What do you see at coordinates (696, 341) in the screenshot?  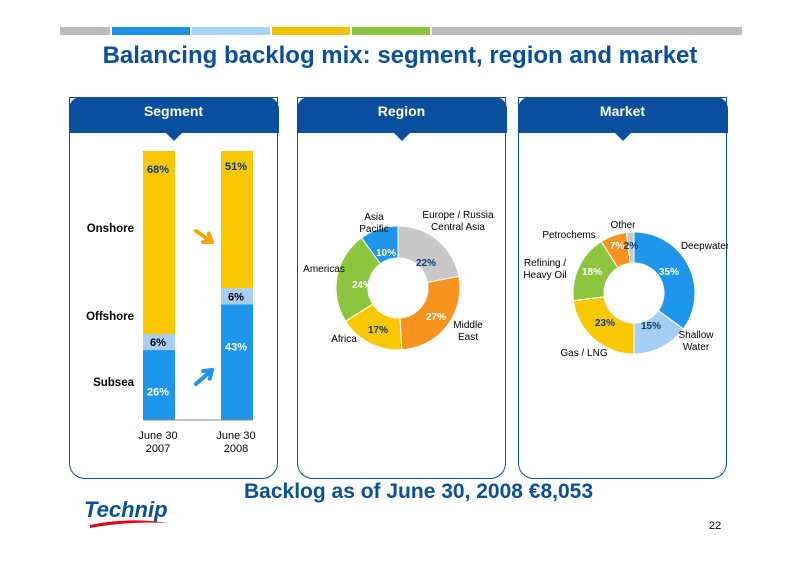 I see `slice-name-label: Shallow Water` at bounding box center [696, 341].